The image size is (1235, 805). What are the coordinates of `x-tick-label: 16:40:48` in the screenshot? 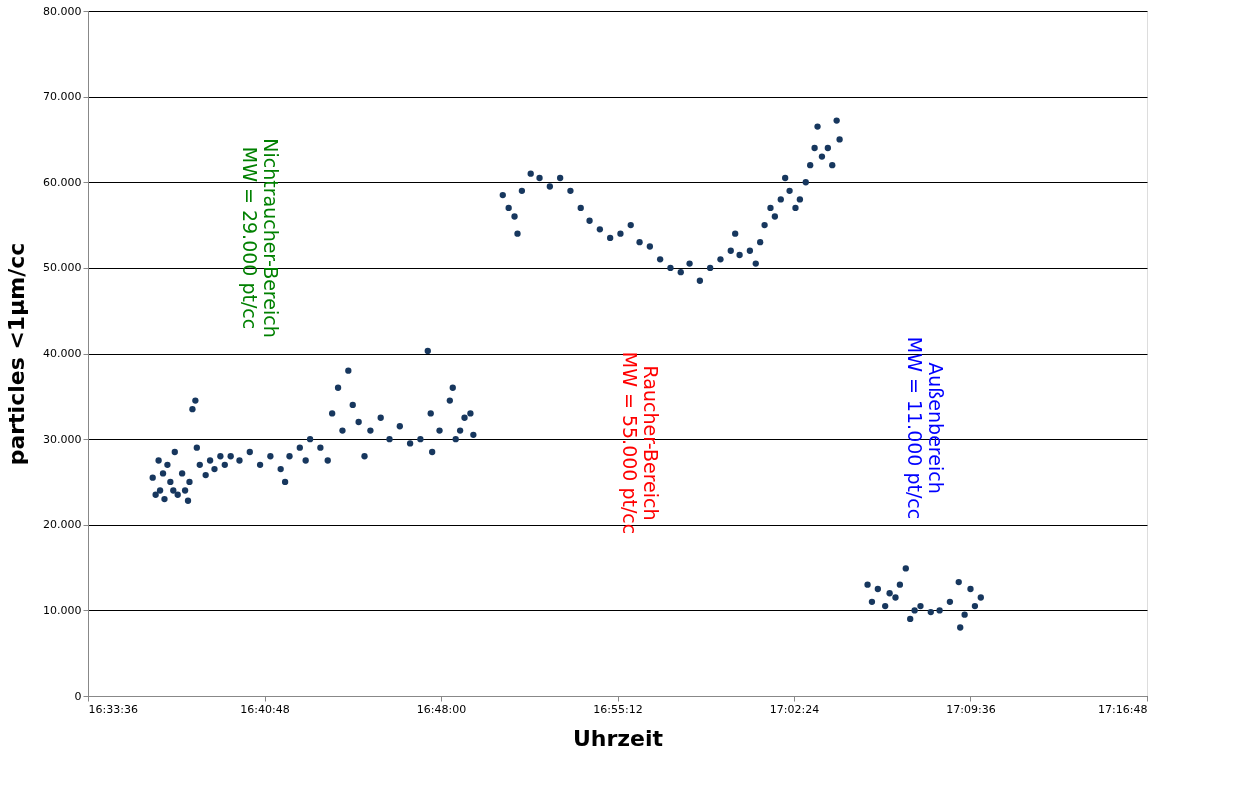 It's located at (265, 709).